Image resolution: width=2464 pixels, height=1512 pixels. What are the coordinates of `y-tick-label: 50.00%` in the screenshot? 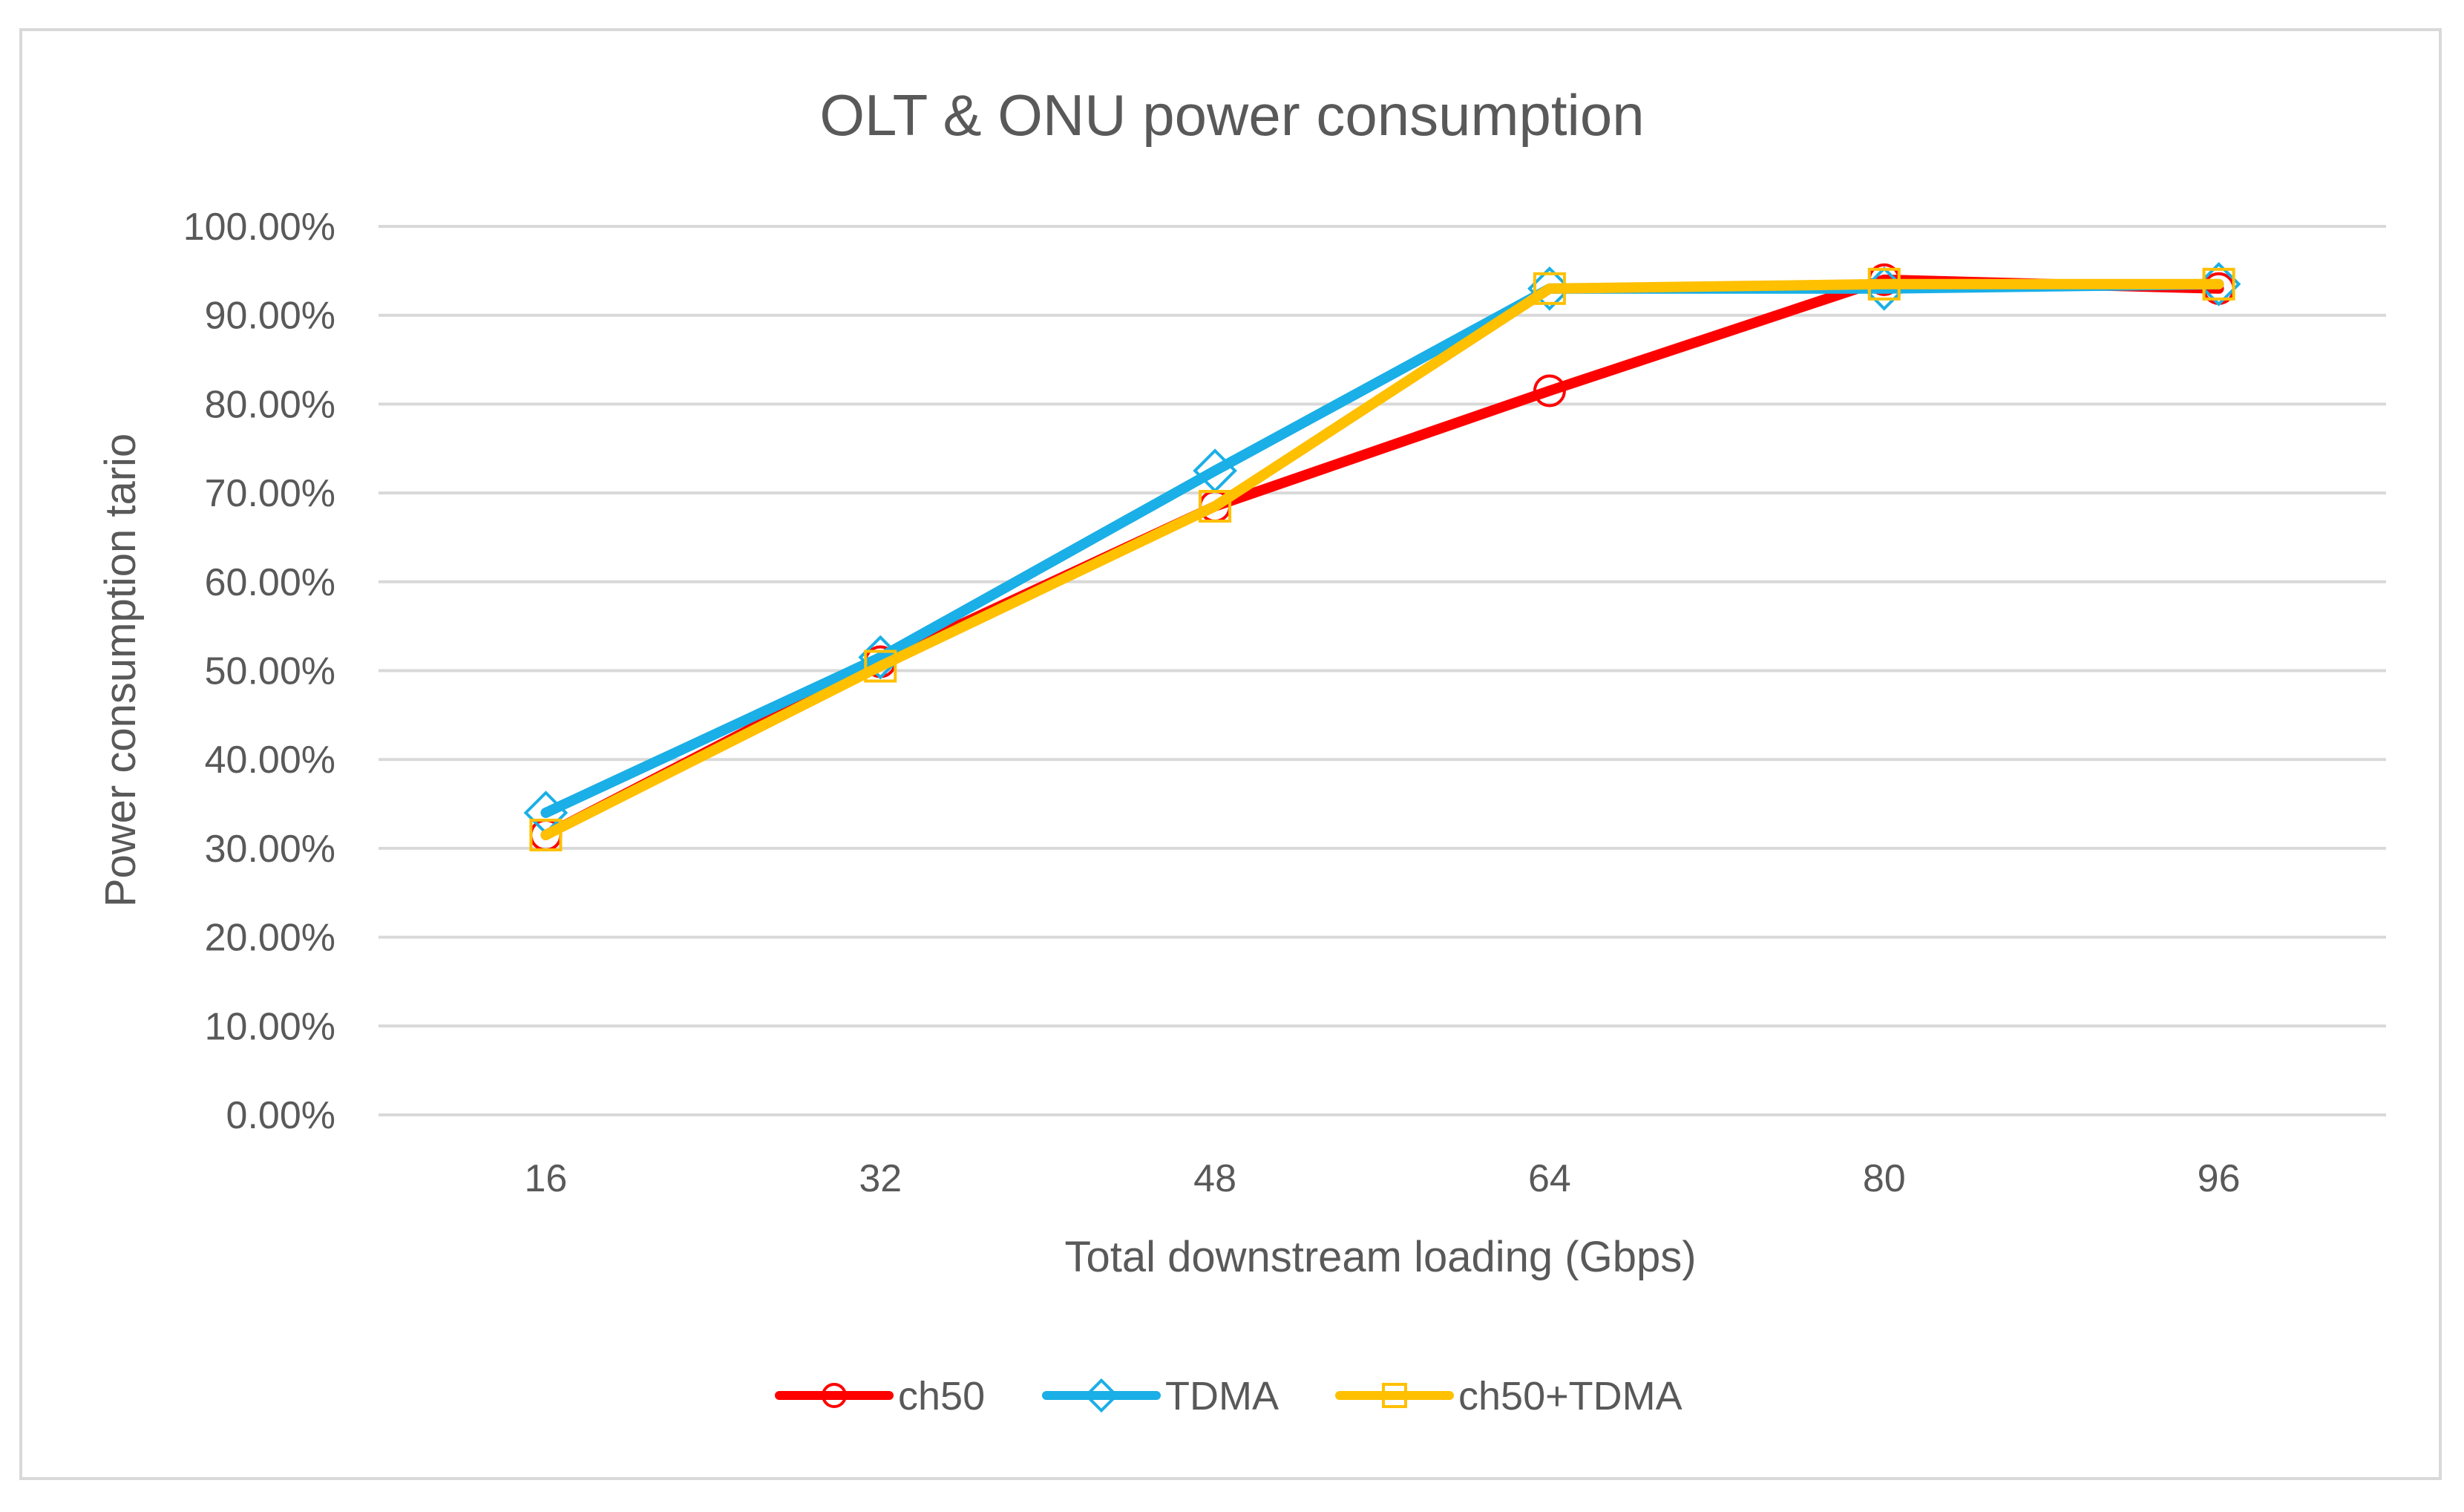 It's located at (270, 672).